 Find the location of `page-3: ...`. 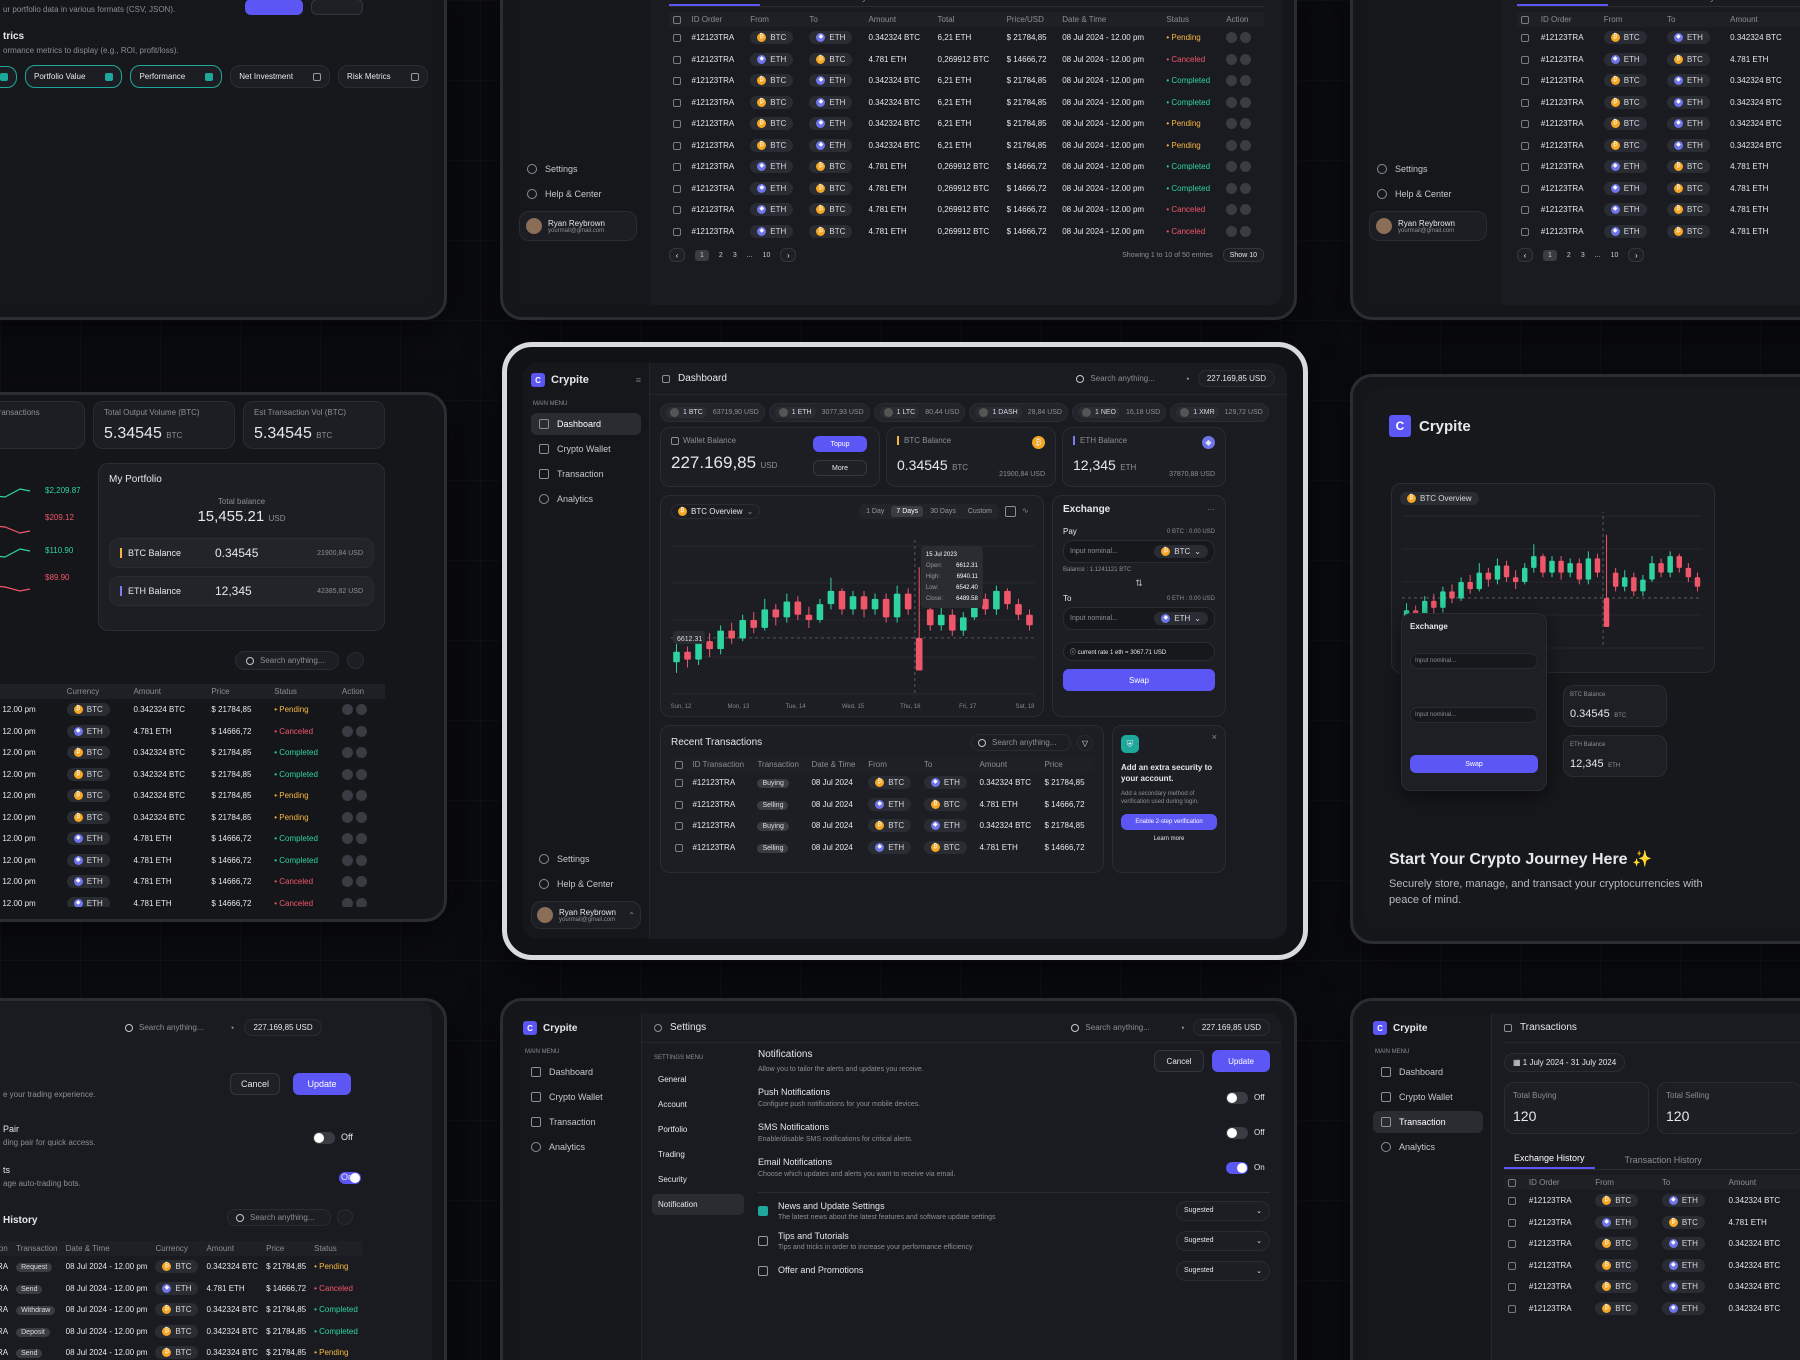

page-3: ... is located at coordinates (749, 255).